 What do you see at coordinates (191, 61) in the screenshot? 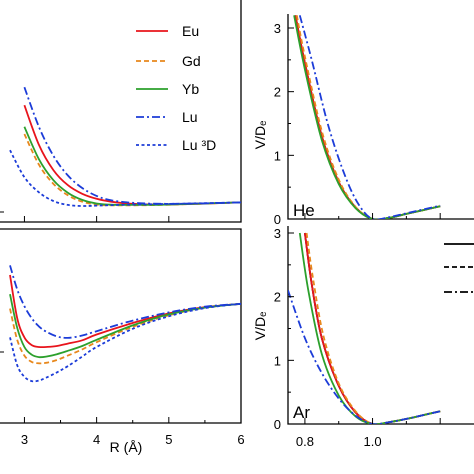
I see `legend-label-1: Gd` at bounding box center [191, 61].